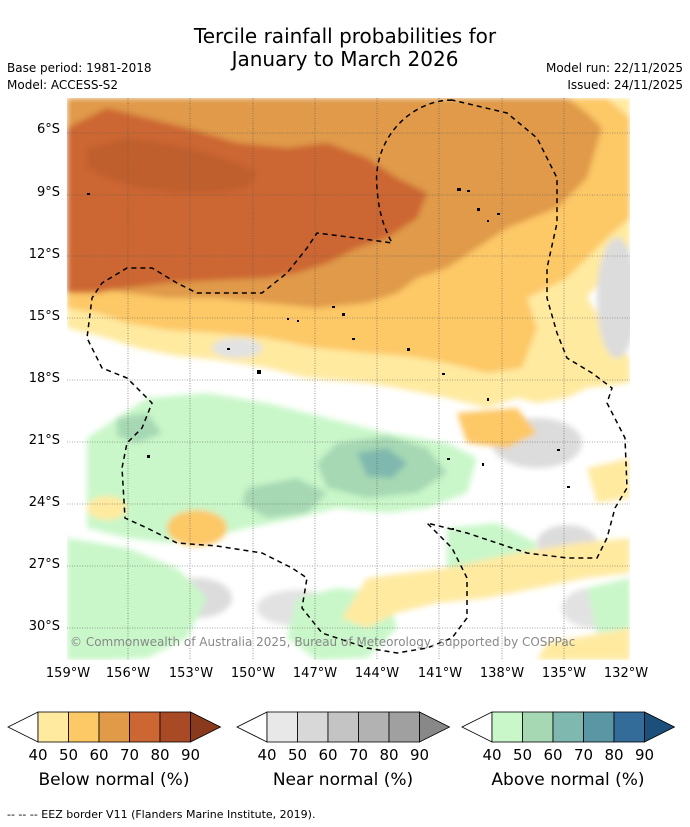 The width and height of the screenshot is (690, 827). What do you see at coordinates (172, 165) in the screenshot?
I see `below-80-region` at bounding box center [172, 165].